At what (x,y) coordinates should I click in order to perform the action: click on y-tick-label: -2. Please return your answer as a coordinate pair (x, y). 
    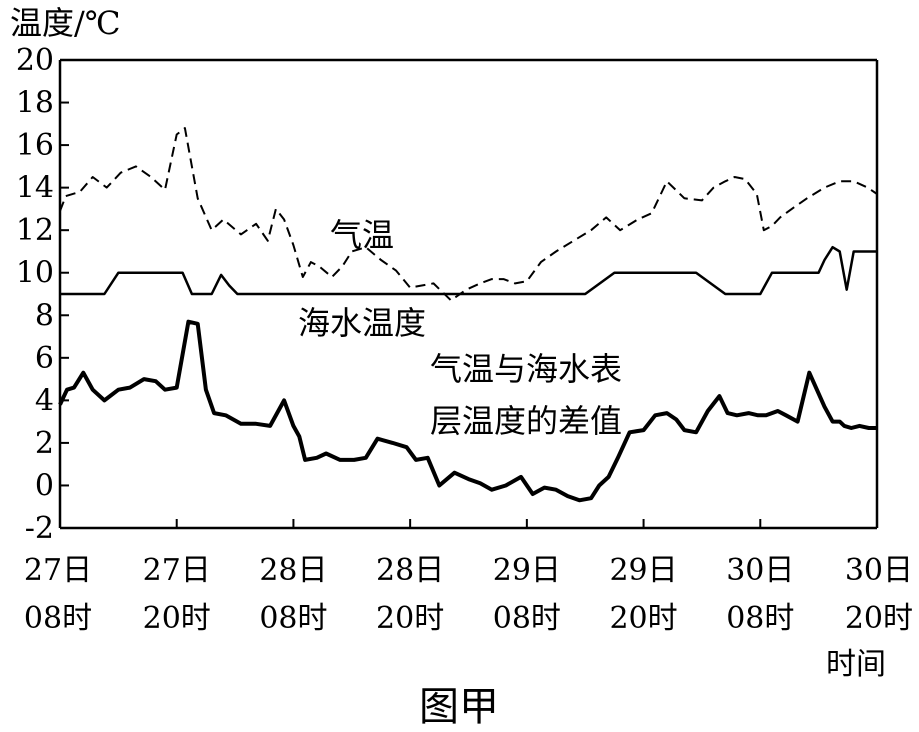
    Looking at the image, I should click on (39, 528).